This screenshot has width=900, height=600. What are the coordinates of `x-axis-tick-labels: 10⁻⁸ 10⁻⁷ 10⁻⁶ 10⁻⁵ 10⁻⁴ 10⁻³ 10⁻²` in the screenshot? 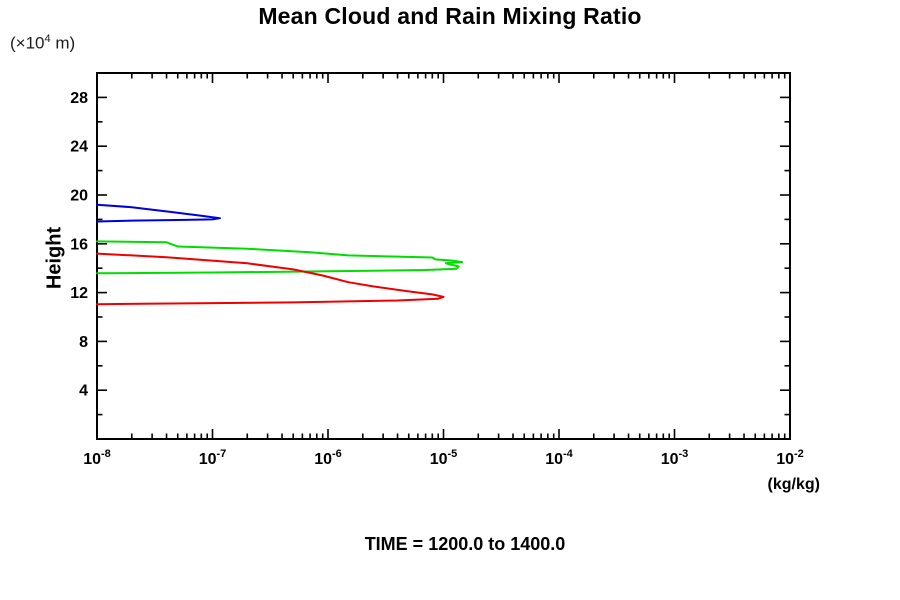 It's located at (443, 458).